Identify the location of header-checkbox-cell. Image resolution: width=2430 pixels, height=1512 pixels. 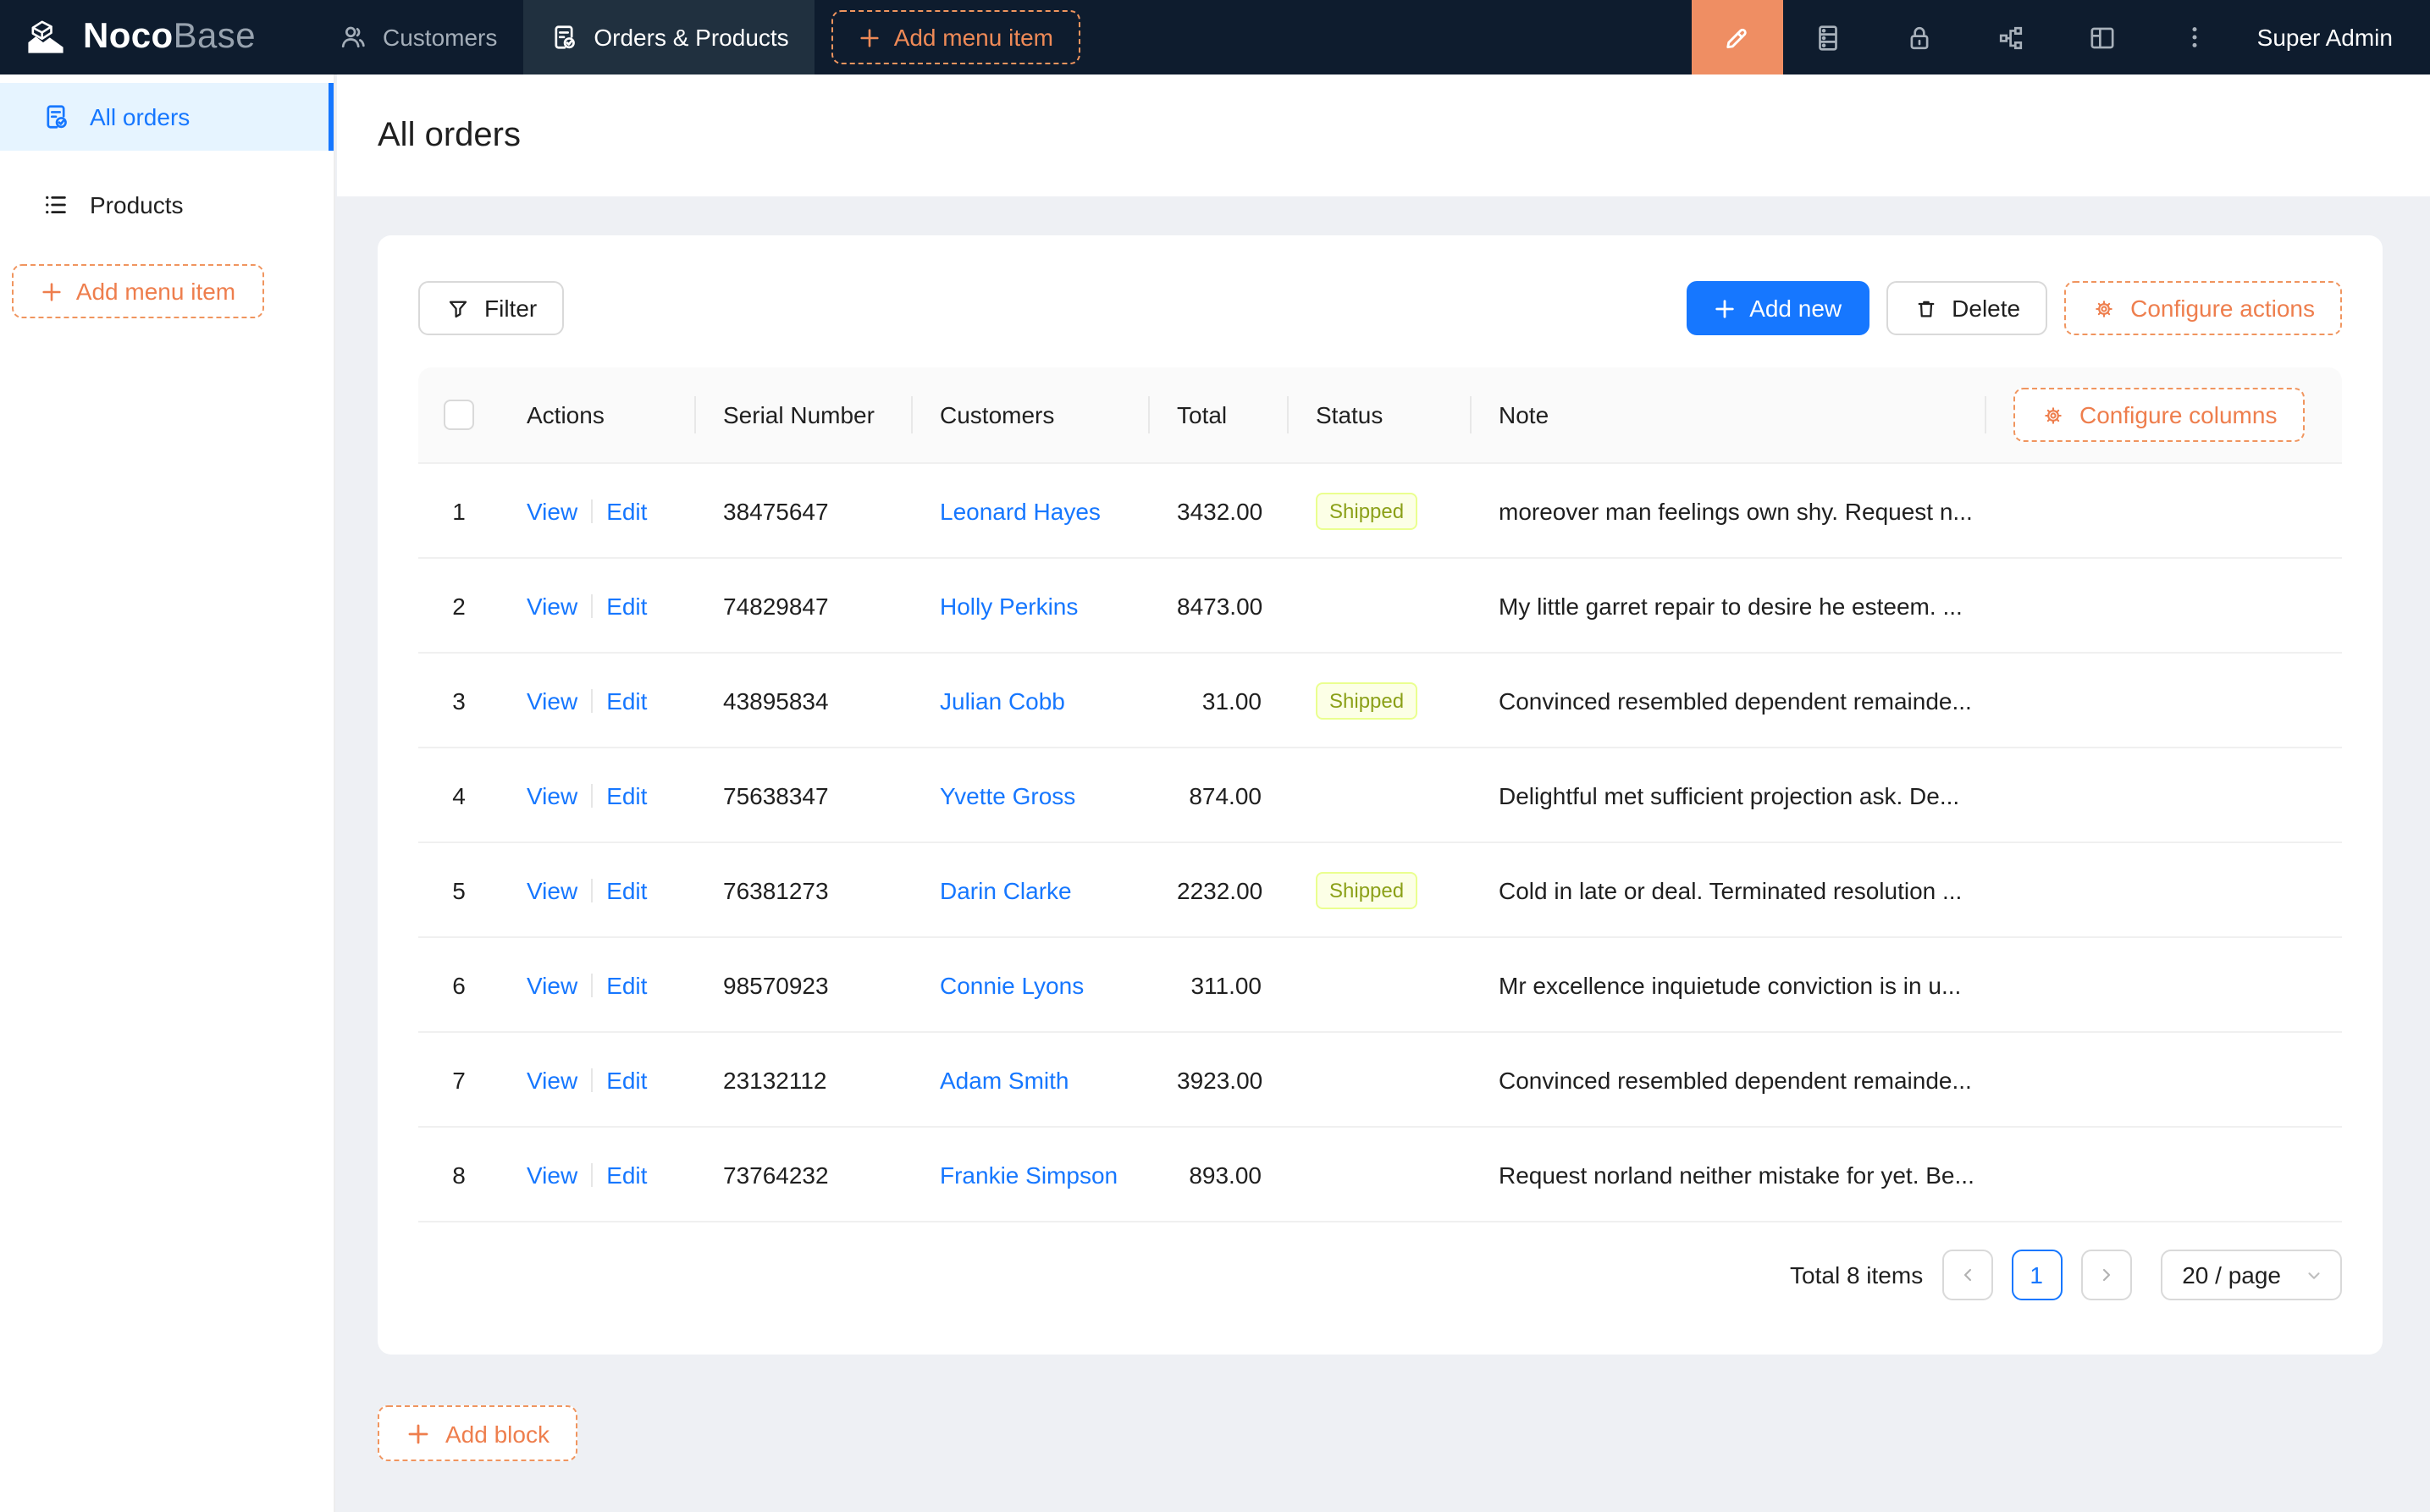
(459, 414).